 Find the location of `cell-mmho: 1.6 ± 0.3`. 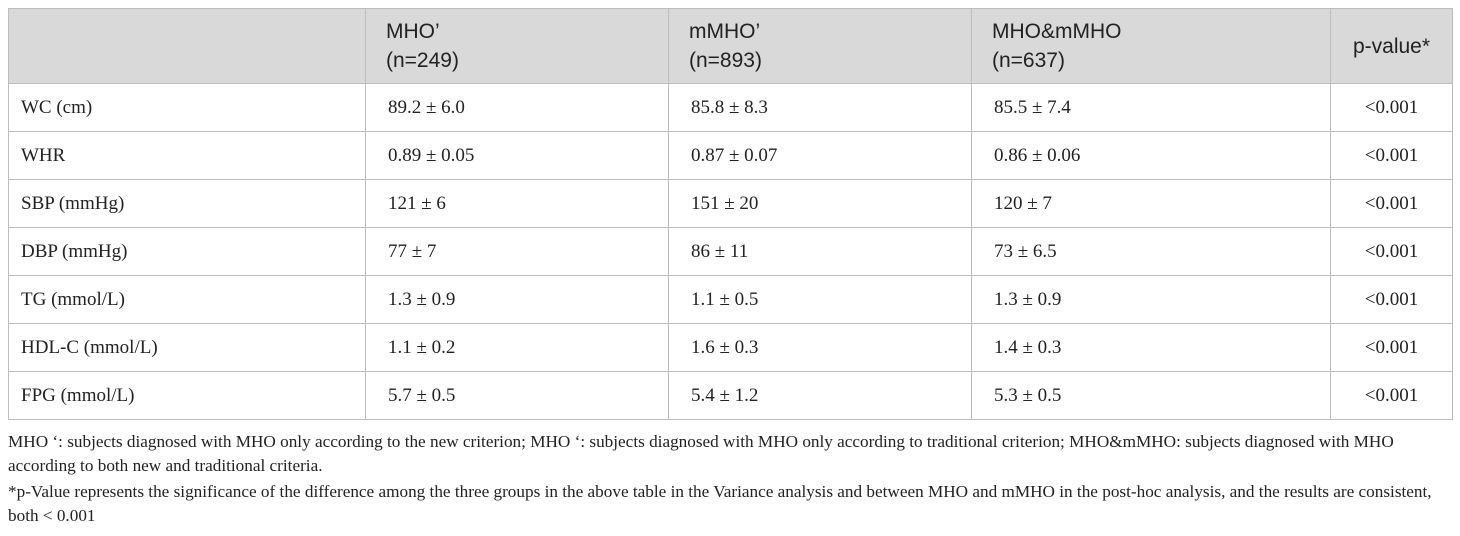

cell-mmho: 1.6 ± 0.3 is located at coordinates (820, 347).